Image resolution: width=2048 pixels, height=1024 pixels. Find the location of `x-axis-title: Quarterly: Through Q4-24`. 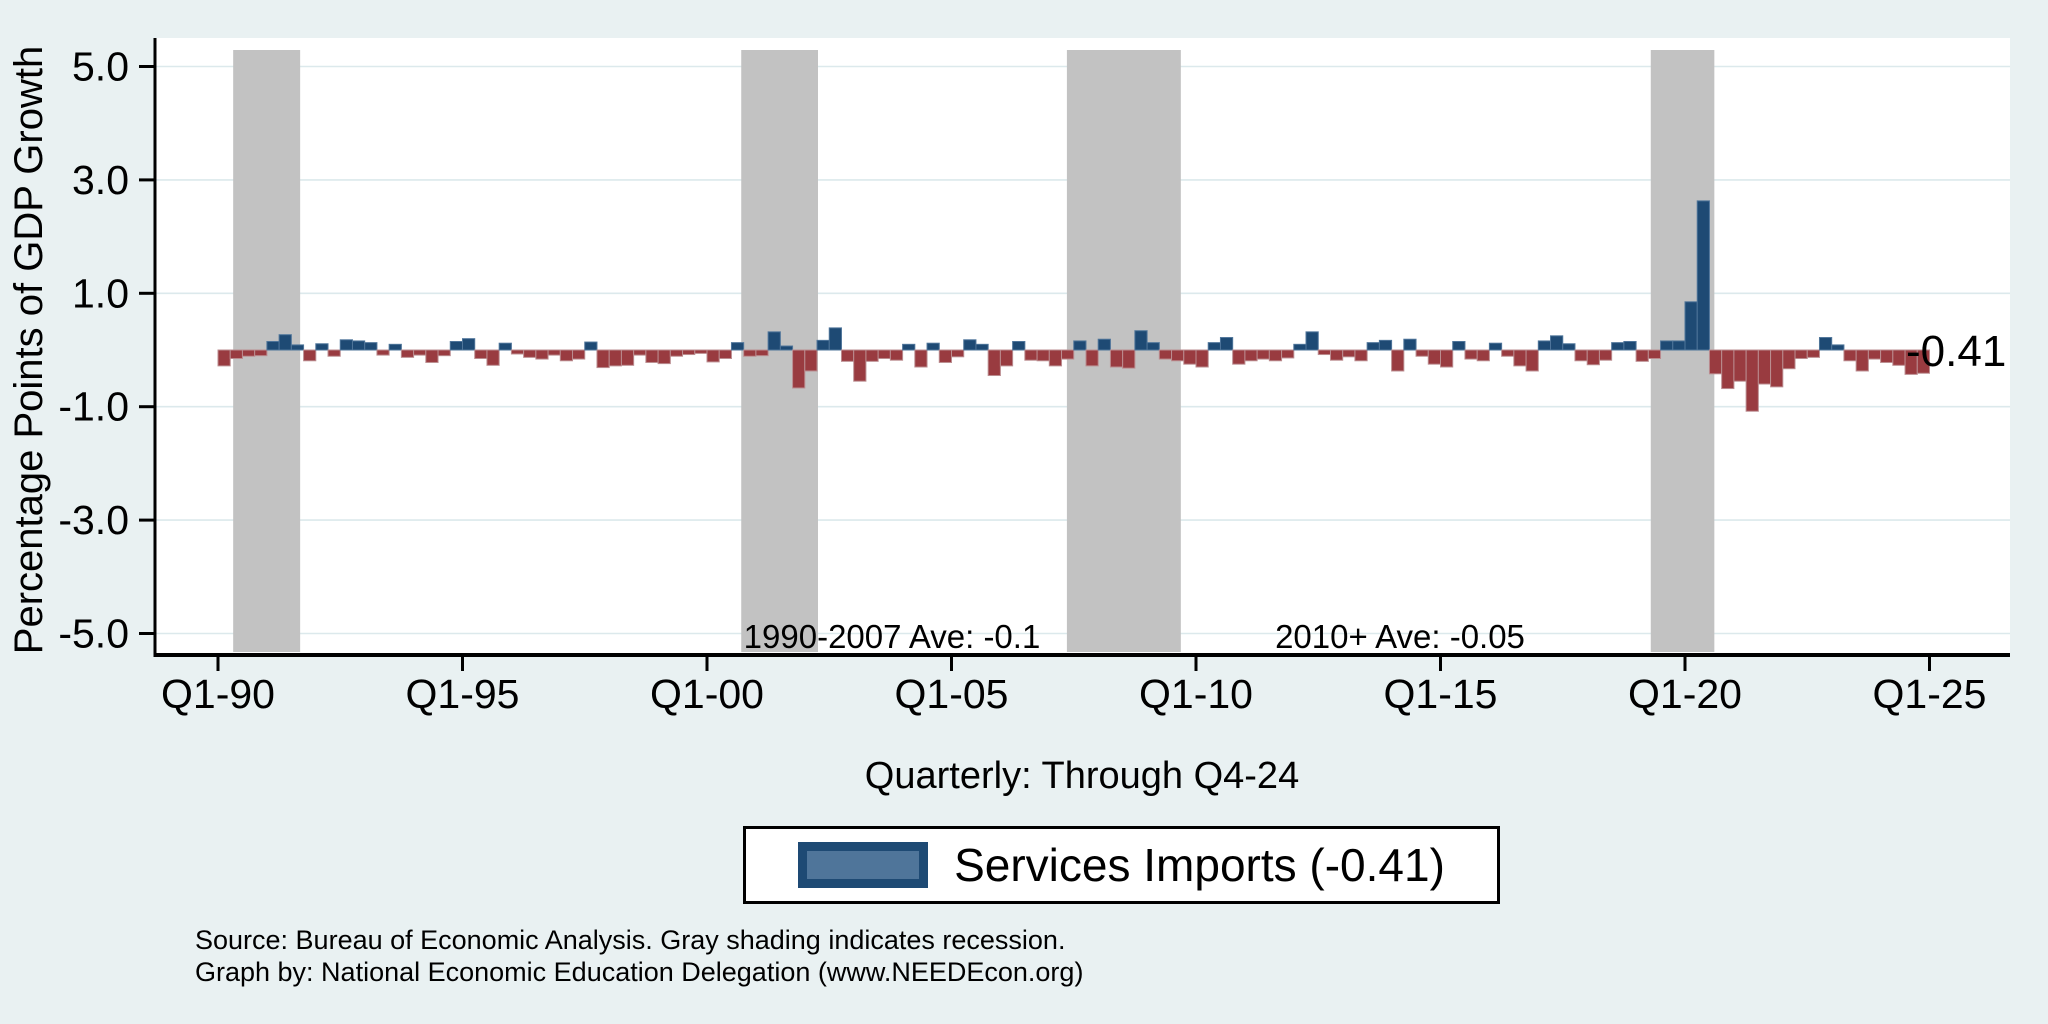

x-axis-title: Quarterly: Through Q4-24 is located at coordinates (1082, 776).